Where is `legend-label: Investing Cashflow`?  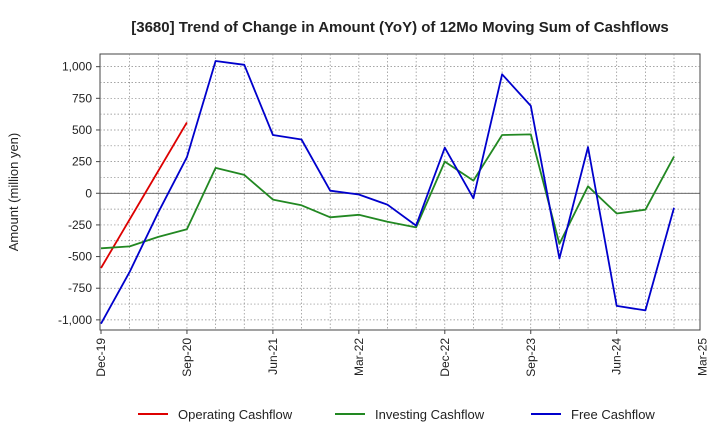 legend-label: Investing Cashflow is located at coordinates (430, 414).